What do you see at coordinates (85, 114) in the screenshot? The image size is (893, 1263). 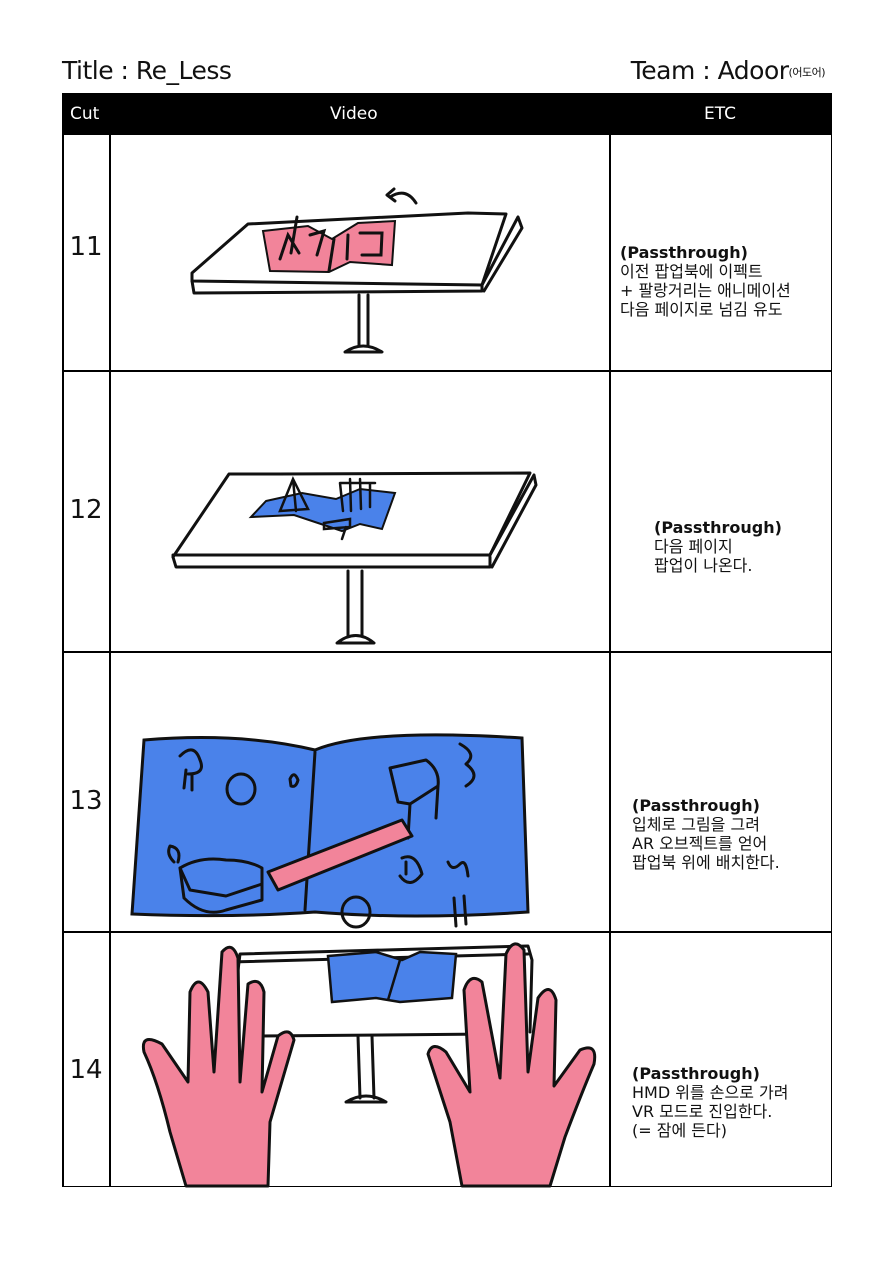 I see `col-cut-header: Cut` at bounding box center [85, 114].